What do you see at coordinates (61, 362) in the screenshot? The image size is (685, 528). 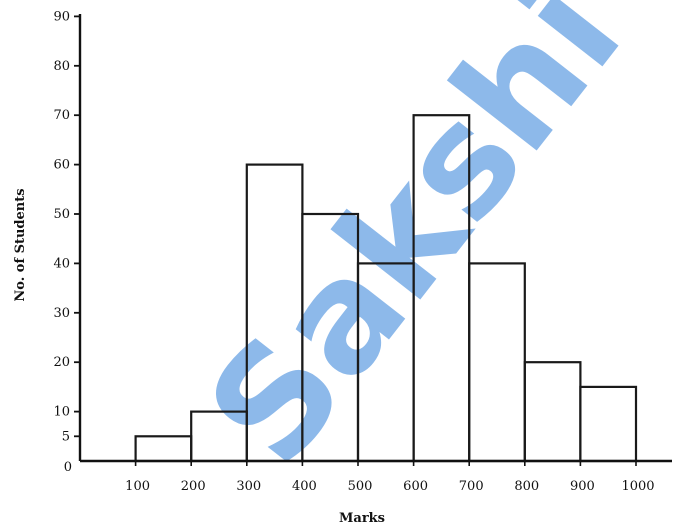 I see `y-tick-label: 20` at bounding box center [61, 362].